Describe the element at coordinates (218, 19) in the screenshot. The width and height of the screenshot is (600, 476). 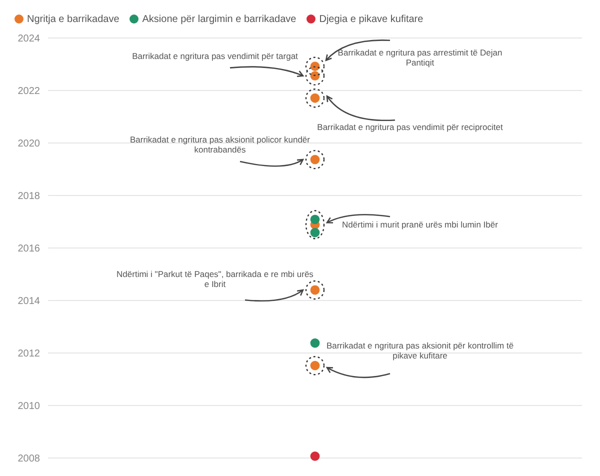
I see `legend-label: Aksione për largimin e barrikadave` at that location.